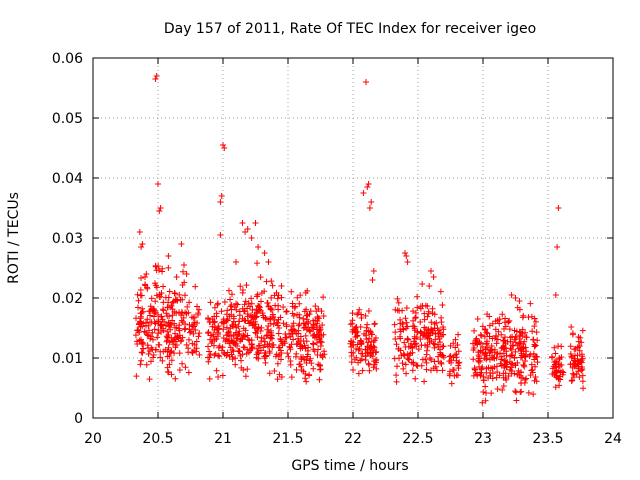  What do you see at coordinates (417, 439) in the screenshot?
I see `x-tick-label: 22.5` at bounding box center [417, 439].